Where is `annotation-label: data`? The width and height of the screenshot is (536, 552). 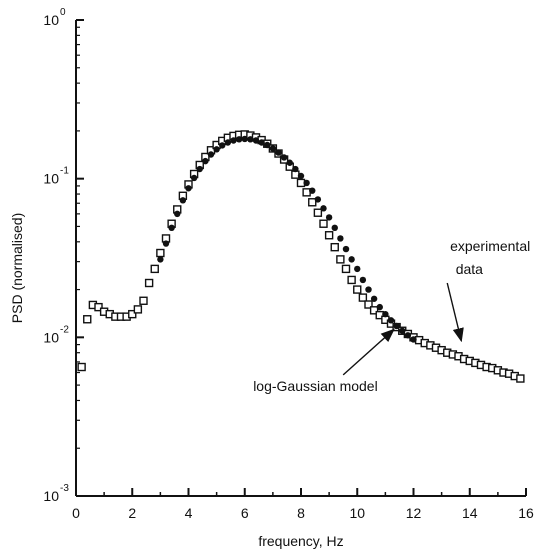 annotation-label: data is located at coordinates (469, 269).